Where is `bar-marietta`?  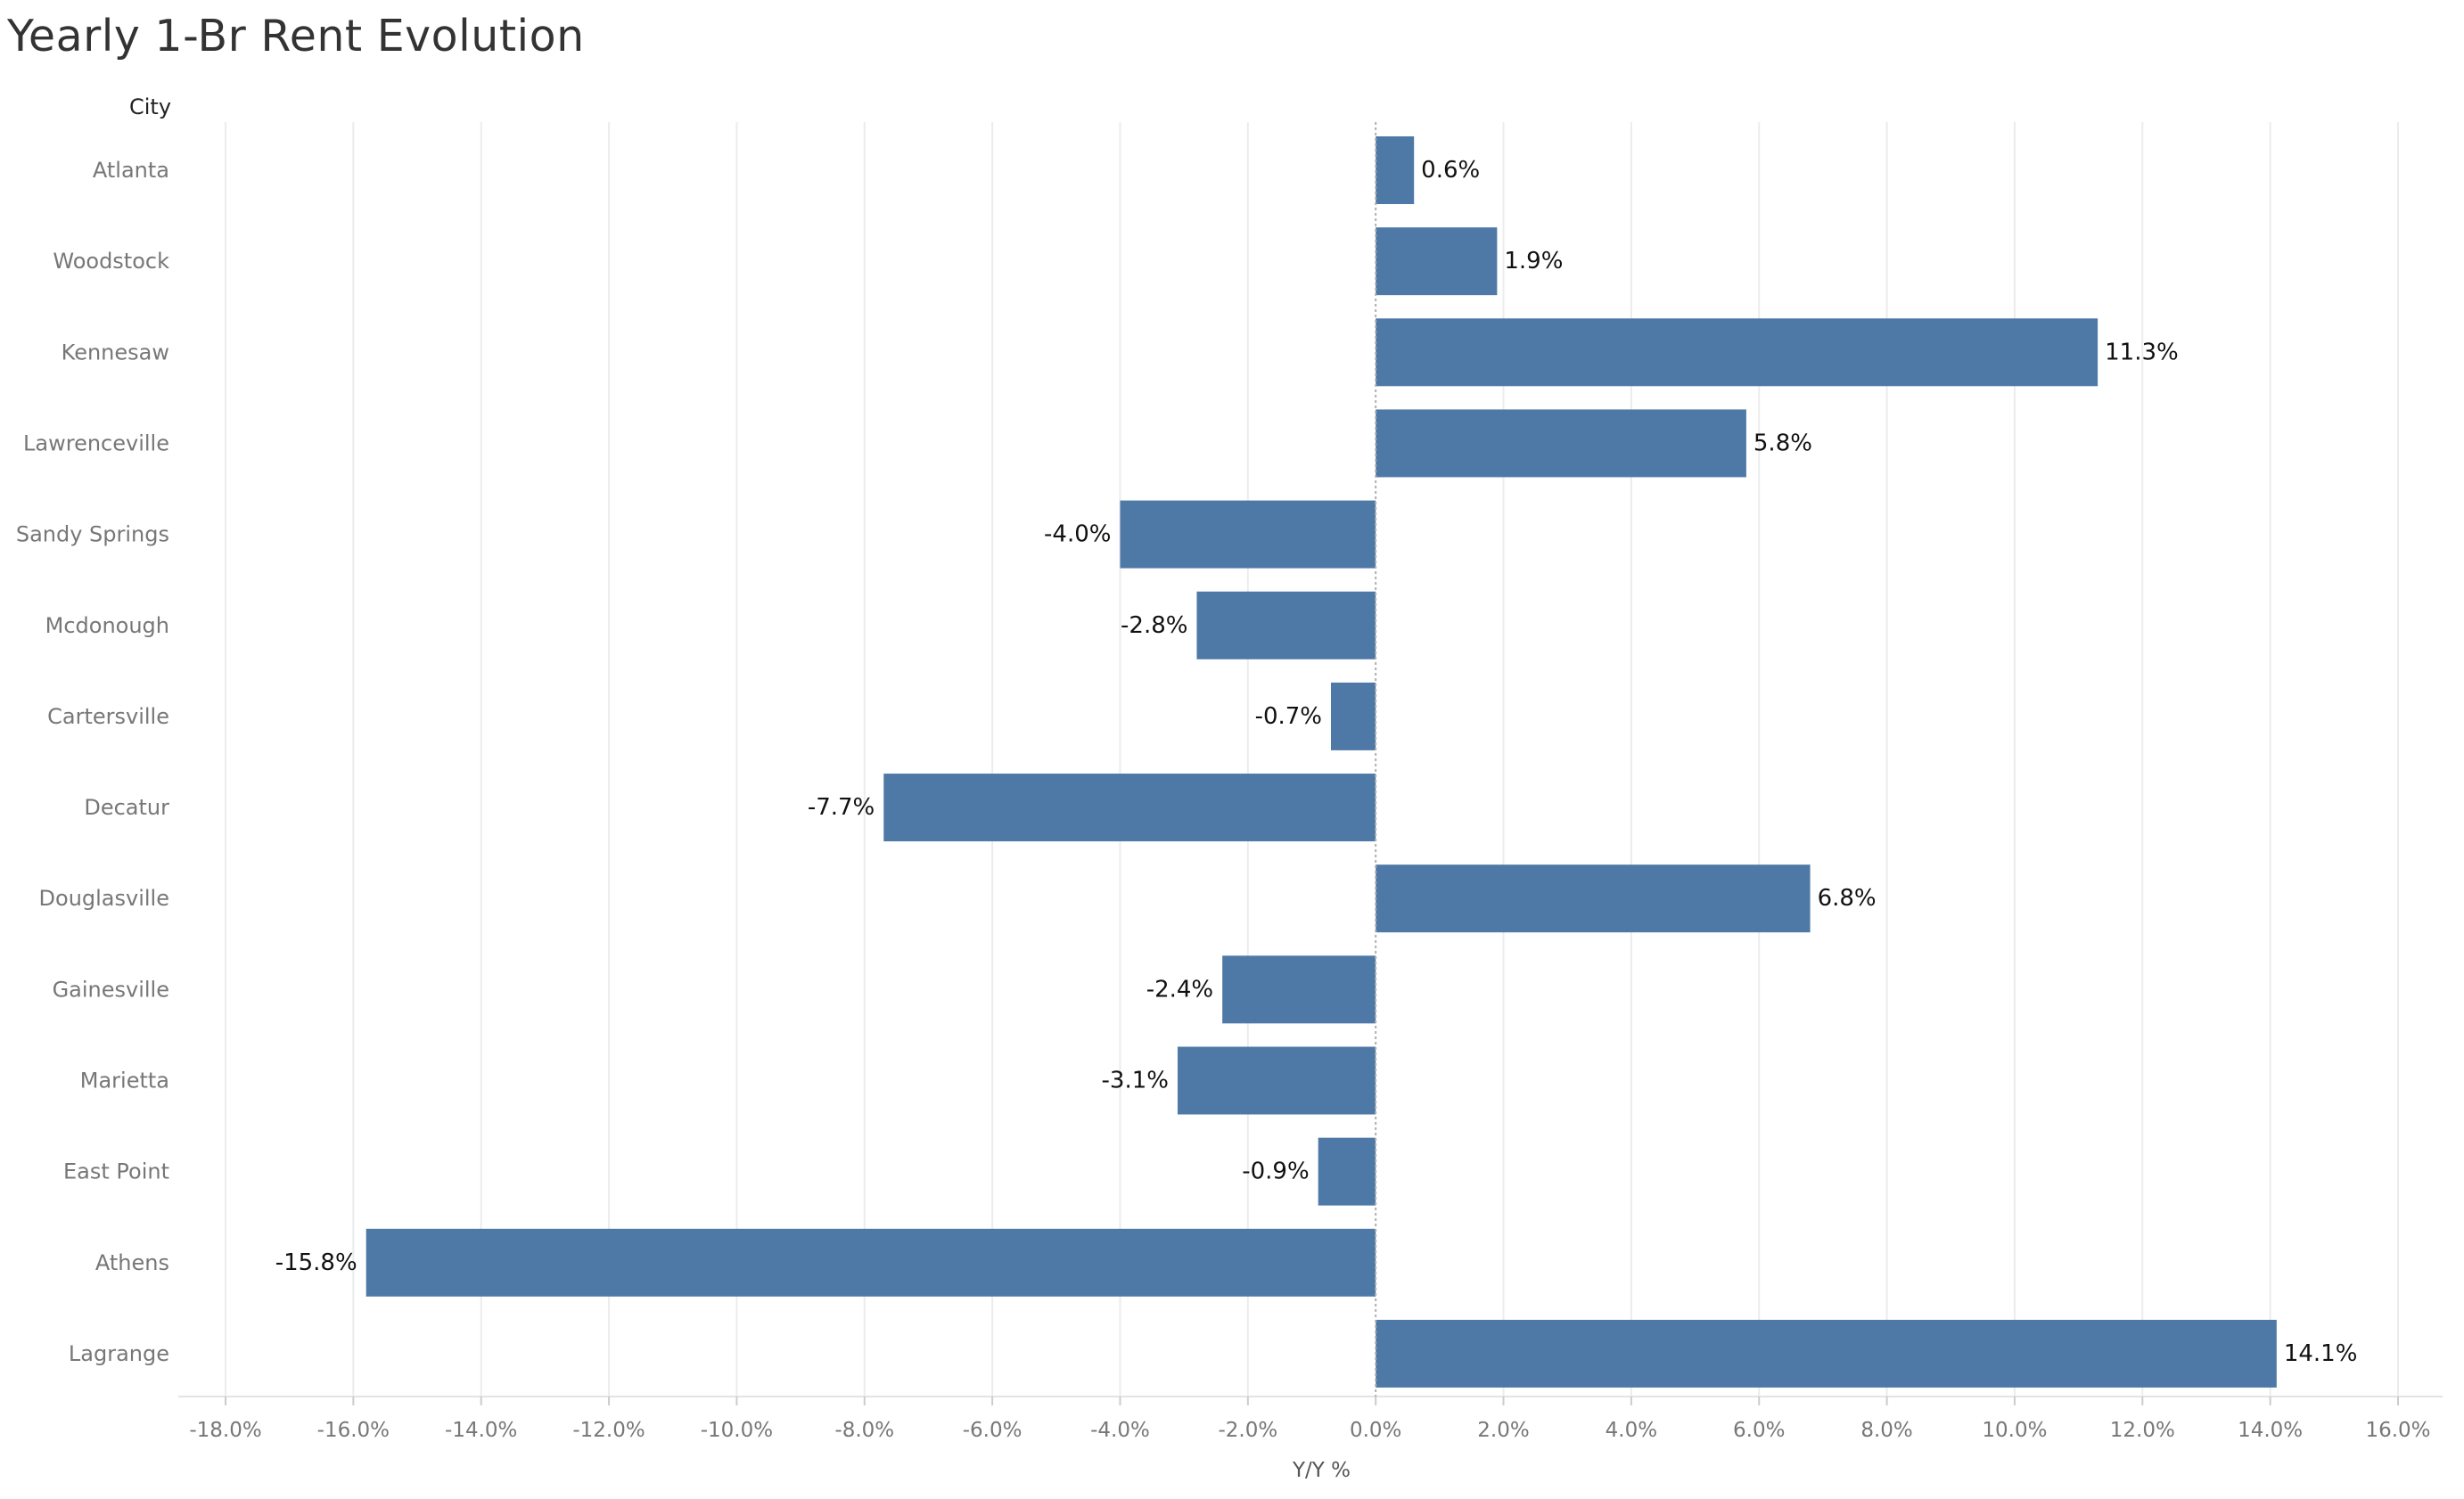 bar-marietta is located at coordinates (1276, 1080).